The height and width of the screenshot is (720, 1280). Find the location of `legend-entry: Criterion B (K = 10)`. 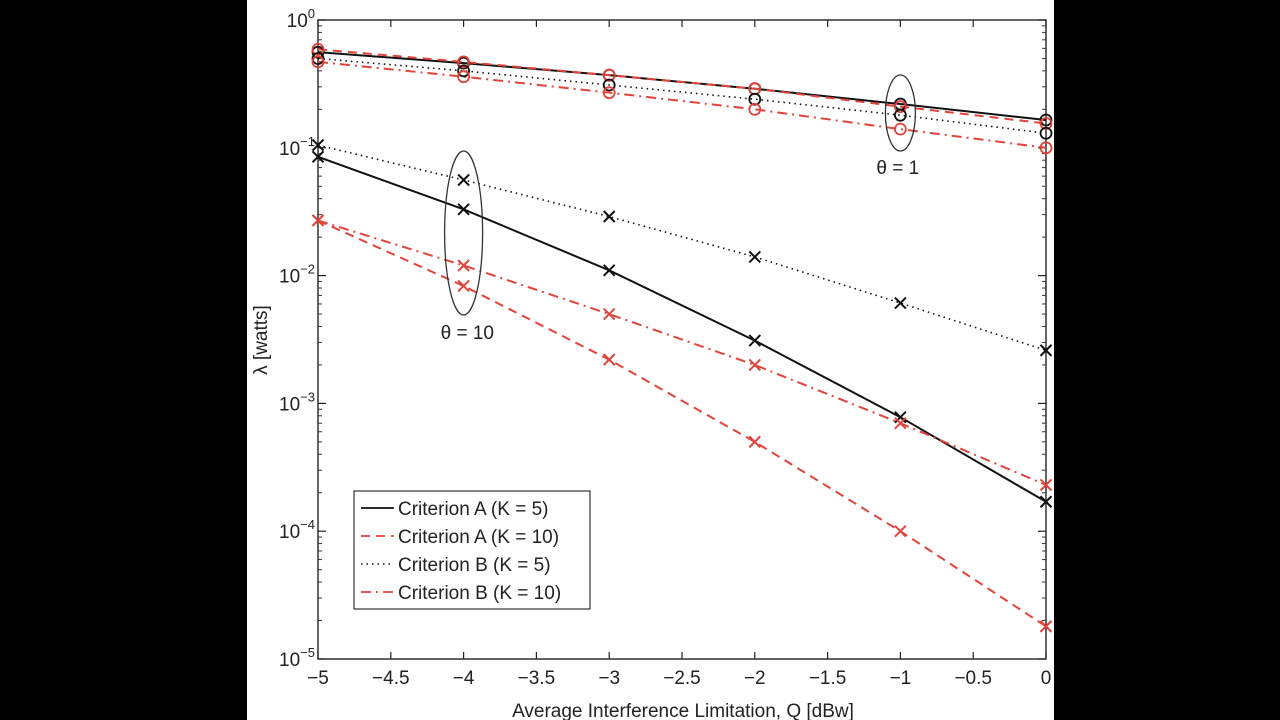

legend-entry: Criterion B (K = 10) is located at coordinates (461, 593).